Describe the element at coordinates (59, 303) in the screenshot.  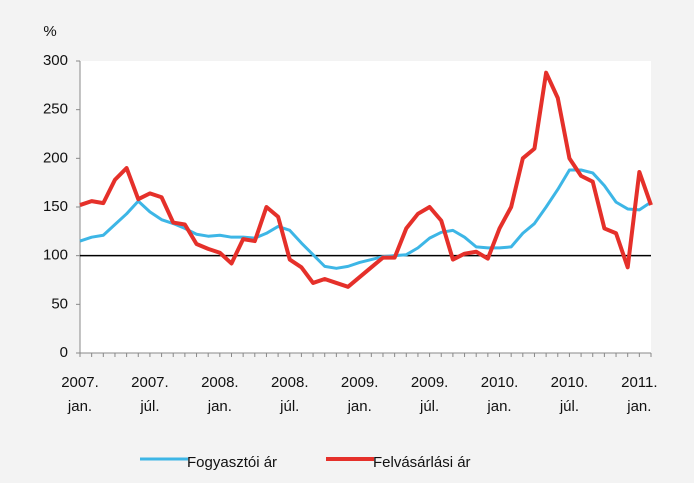
I see `y-tick-label: 50` at that location.